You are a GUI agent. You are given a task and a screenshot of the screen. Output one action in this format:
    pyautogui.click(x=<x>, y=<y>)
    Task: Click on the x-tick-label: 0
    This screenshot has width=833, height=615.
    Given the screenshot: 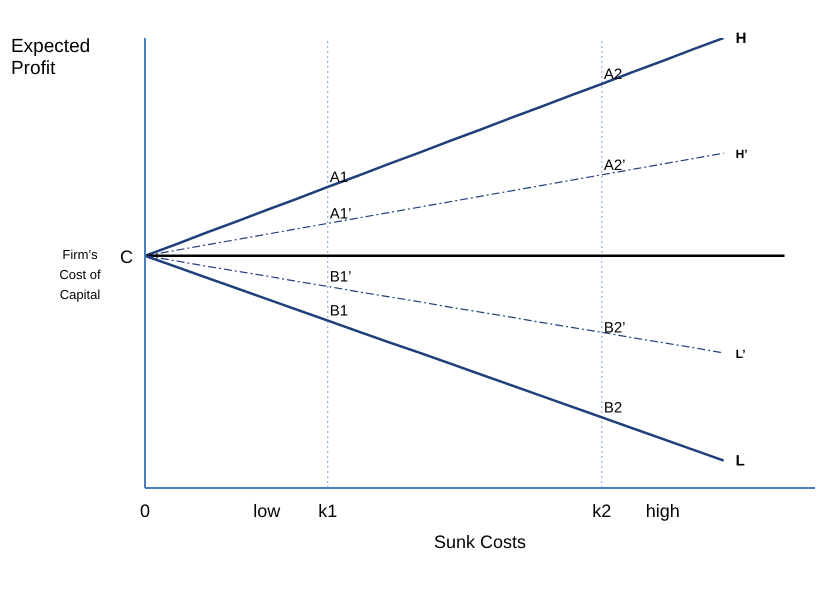 What is the action you would take?
    pyautogui.click(x=145, y=510)
    